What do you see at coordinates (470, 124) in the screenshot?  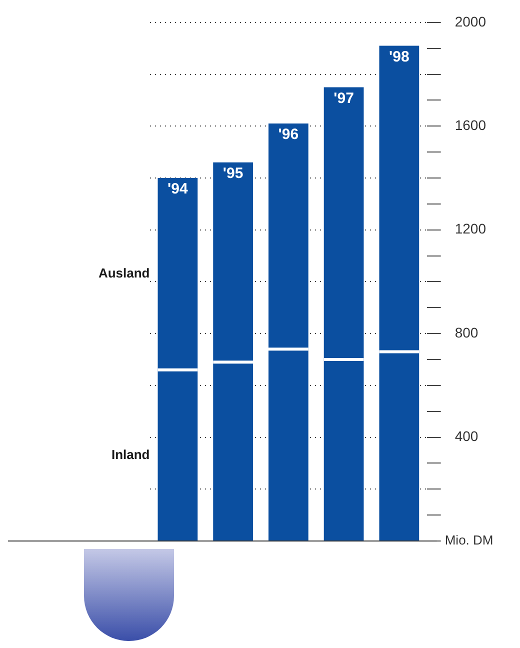 I see `y-tick-label: 1600` at bounding box center [470, 124].